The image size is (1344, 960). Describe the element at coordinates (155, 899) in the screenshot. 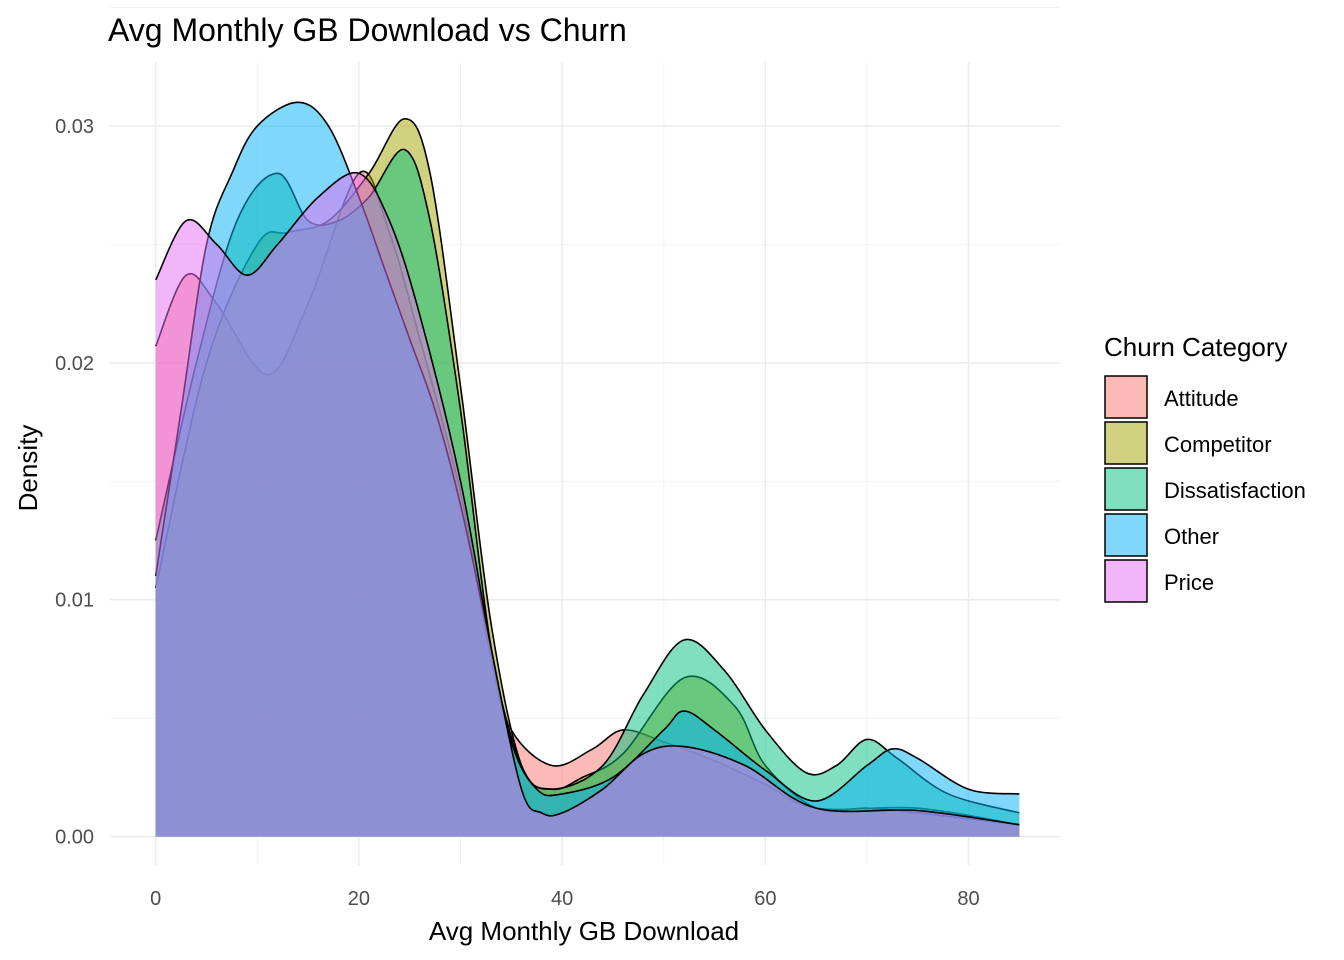

I see `x-tick-label: 0` at that location.